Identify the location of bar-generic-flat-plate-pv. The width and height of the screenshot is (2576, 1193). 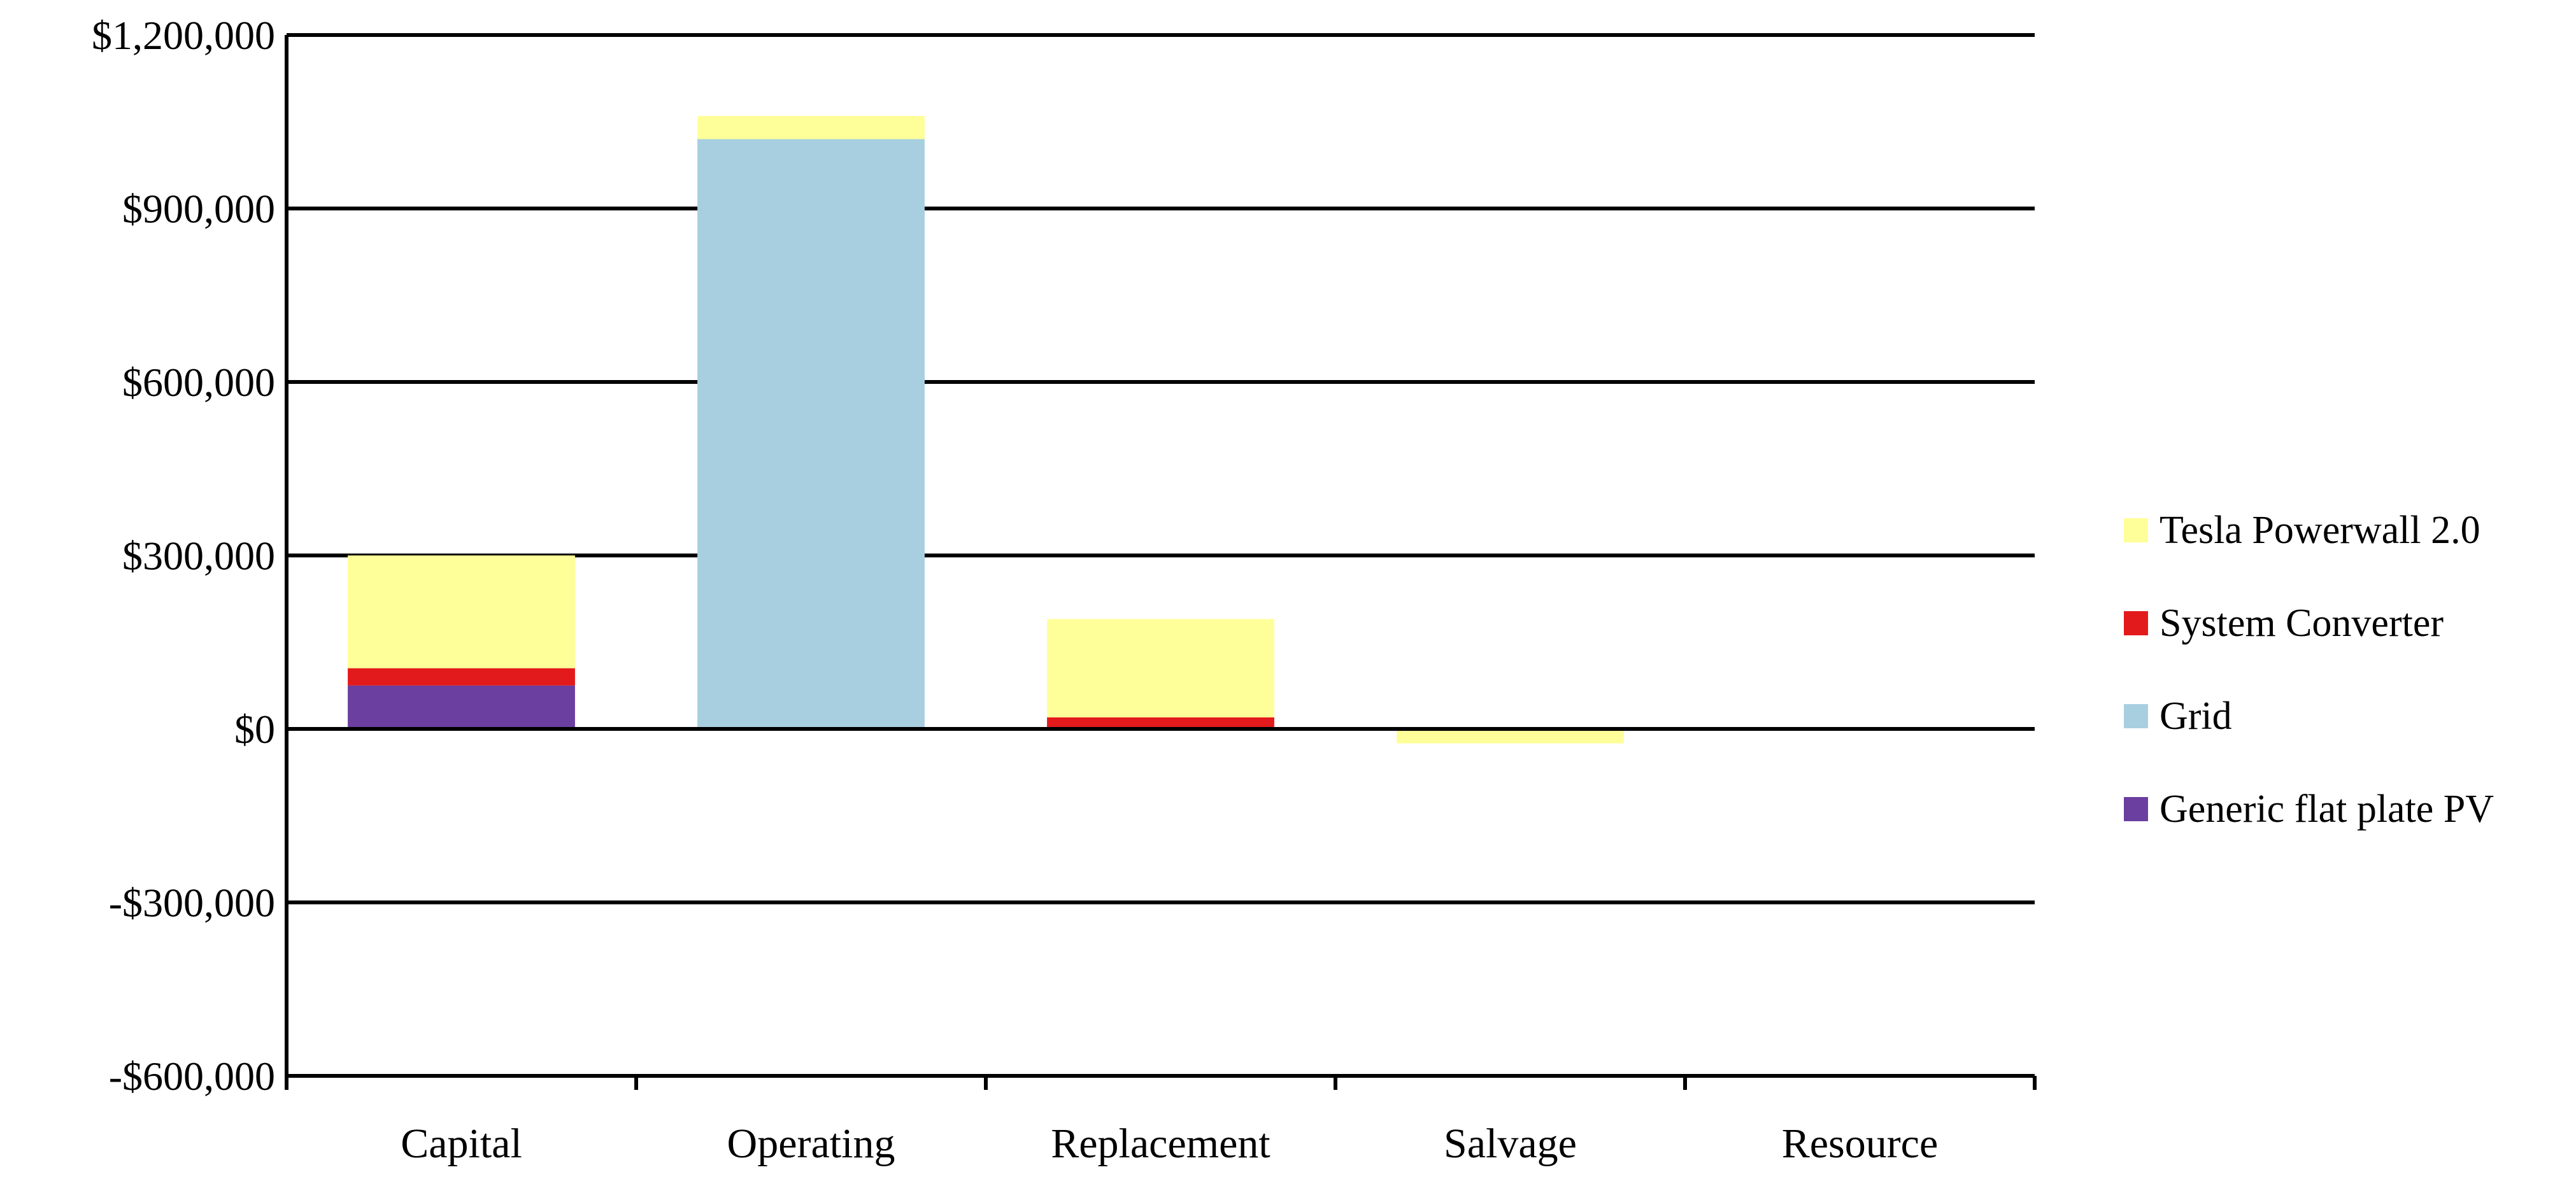
(461, 707).